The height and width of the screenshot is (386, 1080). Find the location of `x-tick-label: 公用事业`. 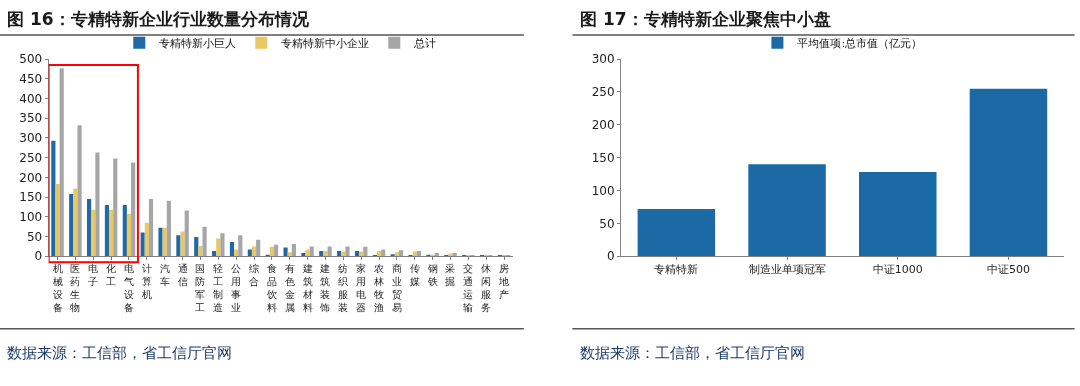

x-tick-label: 公用事业 is located at coordinates (236, 288).